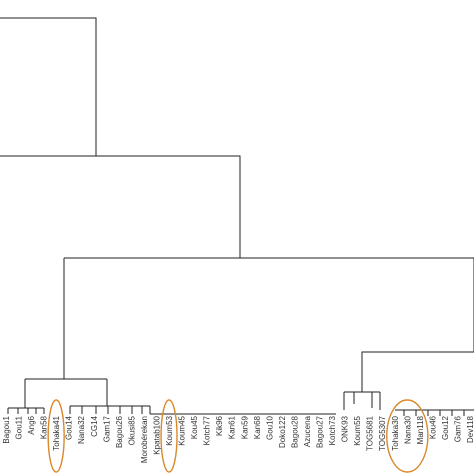 The width and height of the screenshot is (474, 474). I want to click on leaf-label: TOG5307, so click(382, 433).